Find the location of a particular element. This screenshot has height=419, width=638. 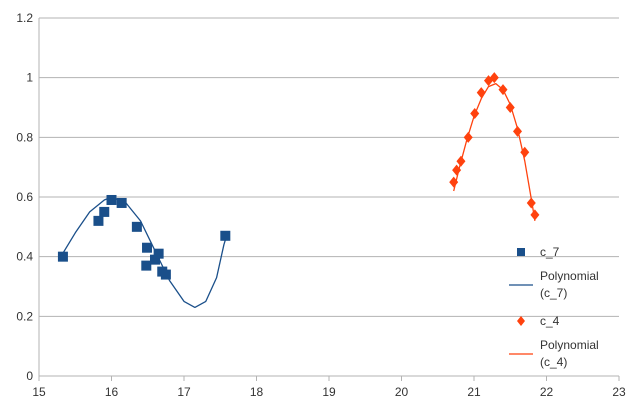

y-tick-label: 1 is located at coordinates (29, 78).